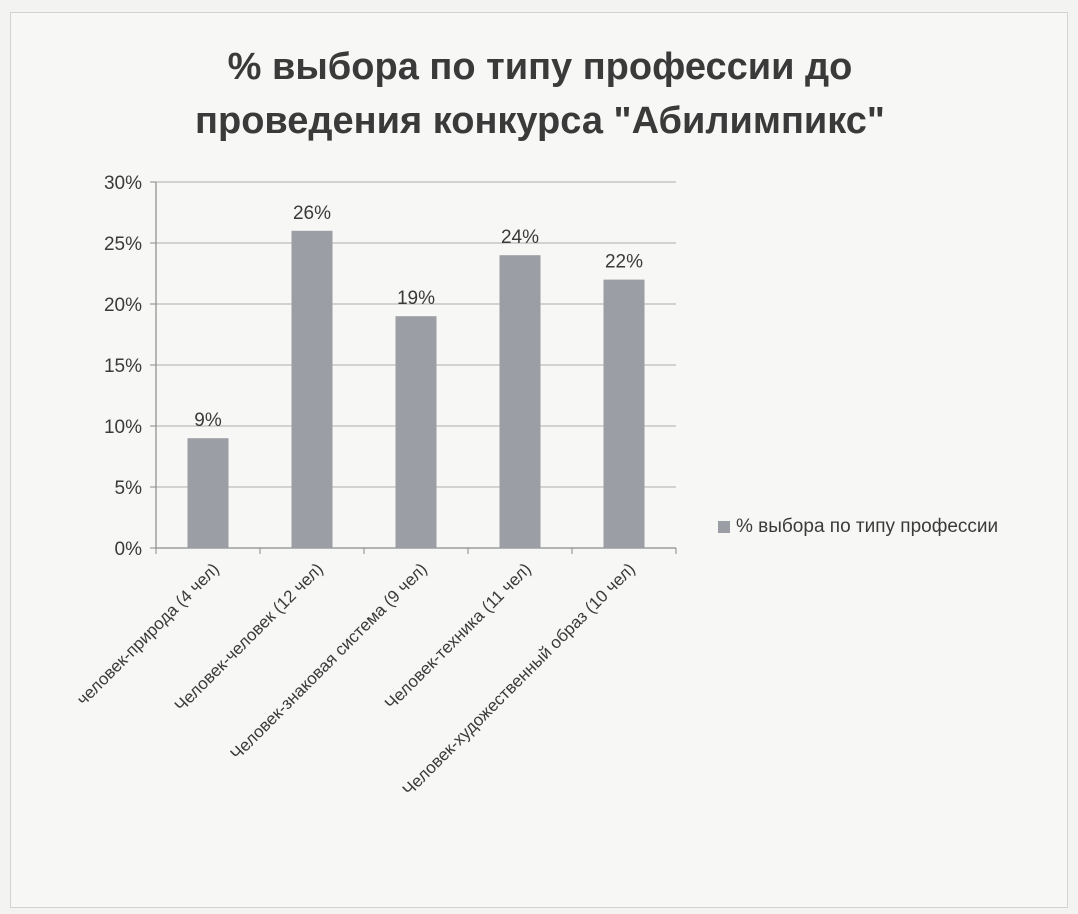  I want to click on data-labels: 9% 26% 19% 24% 22%, so click(418, 317).